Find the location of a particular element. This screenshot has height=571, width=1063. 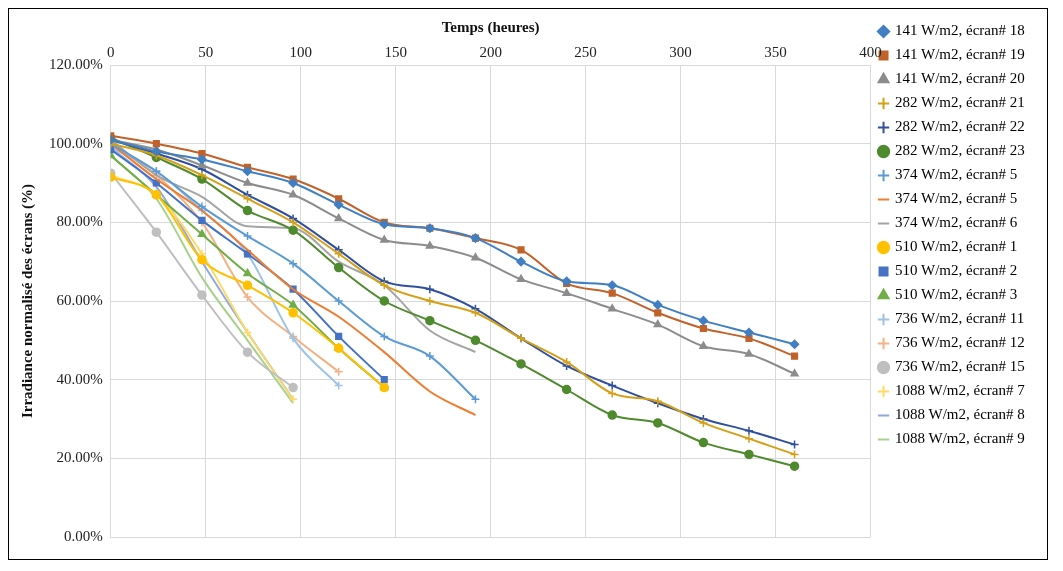

legend-label: 282 W/m2, écran# 22 is located at coordinates (960, 126).